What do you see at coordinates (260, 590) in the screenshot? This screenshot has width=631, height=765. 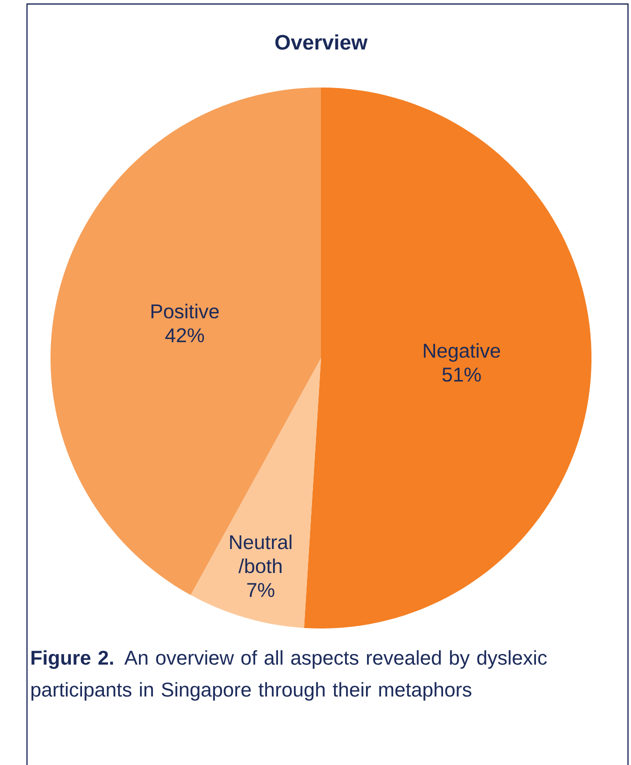 I see `data-label: 7%` at bounding box center [260, 590].